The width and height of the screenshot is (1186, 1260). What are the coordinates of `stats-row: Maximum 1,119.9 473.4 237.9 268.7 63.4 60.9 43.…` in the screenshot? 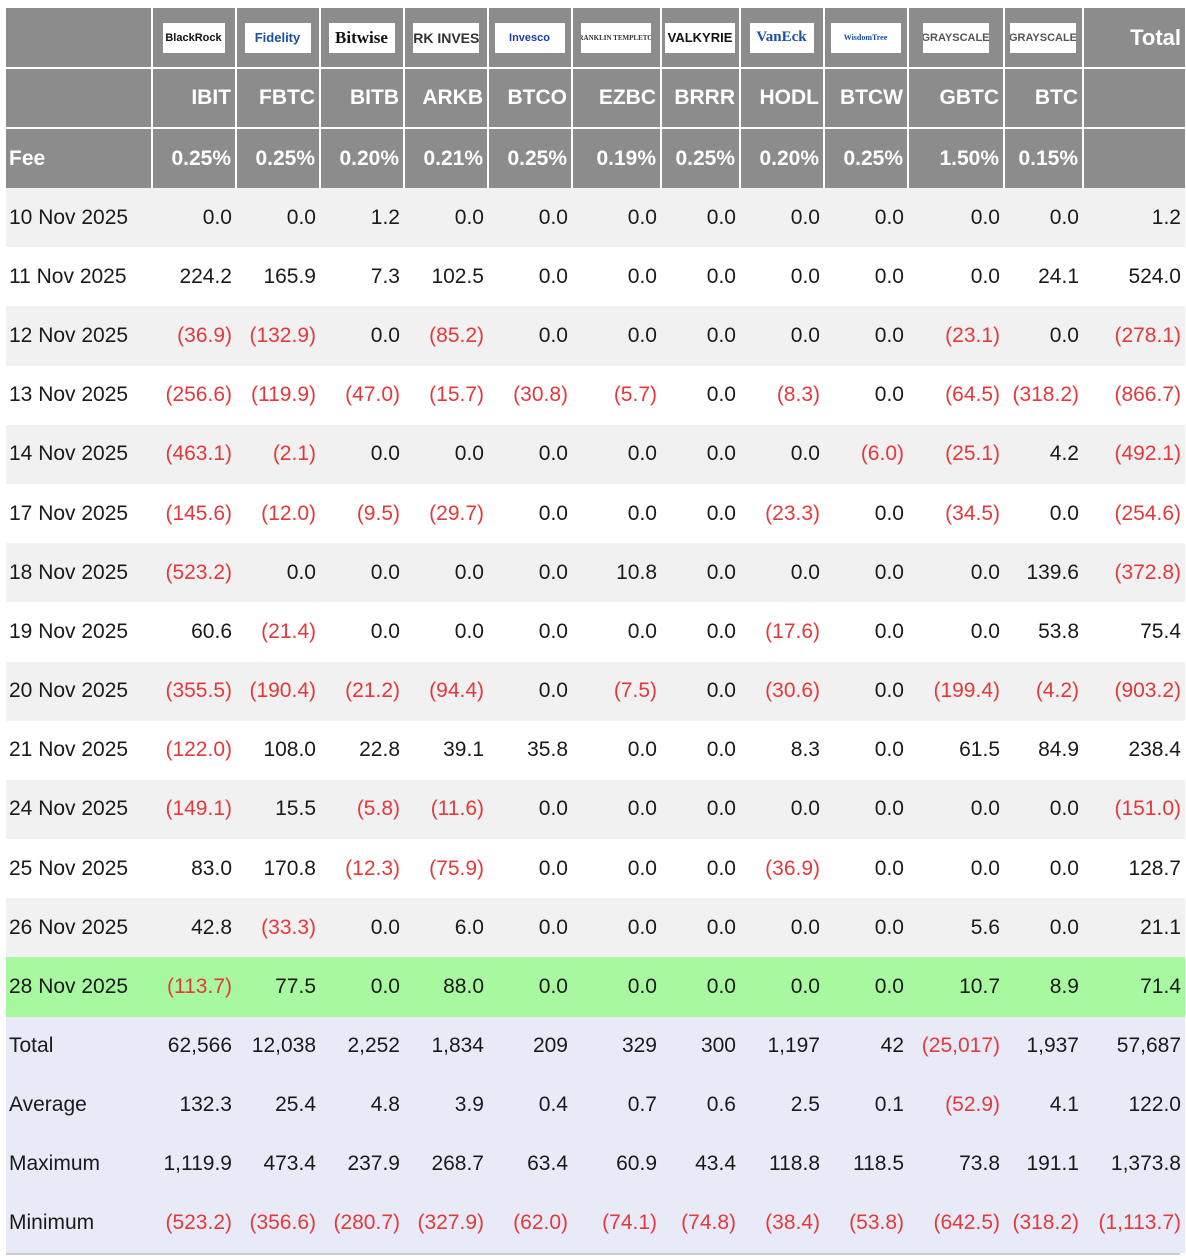 It's located at (595, 1164).